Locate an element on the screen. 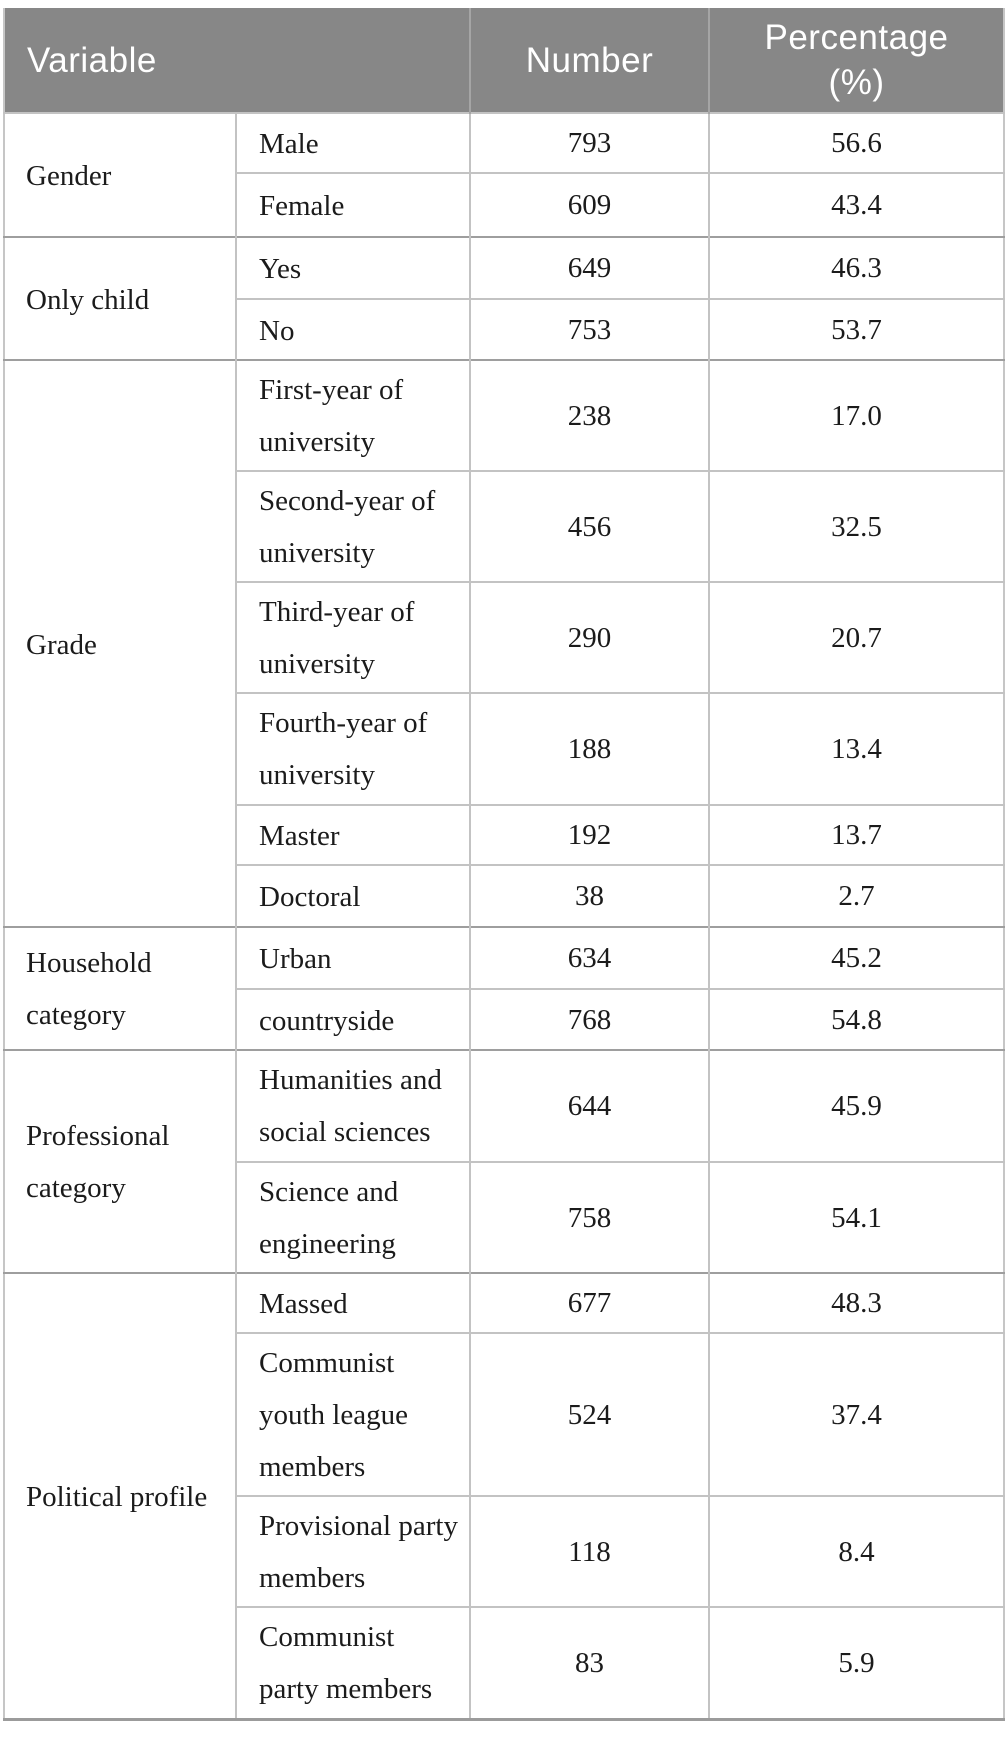 The width and height of the screenshot is (1005, 1738). number-cell: 456 is located at coordinates (589, 526).